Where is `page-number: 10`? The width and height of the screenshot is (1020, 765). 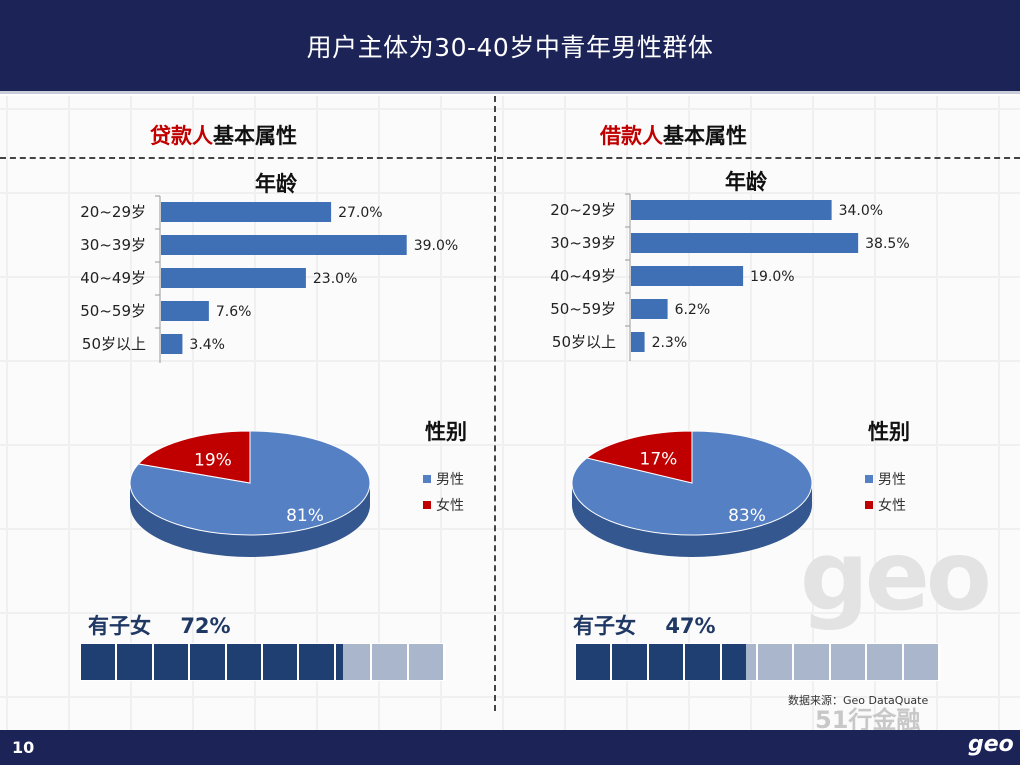 page-number: 10 is located at coordinates (23, 747).